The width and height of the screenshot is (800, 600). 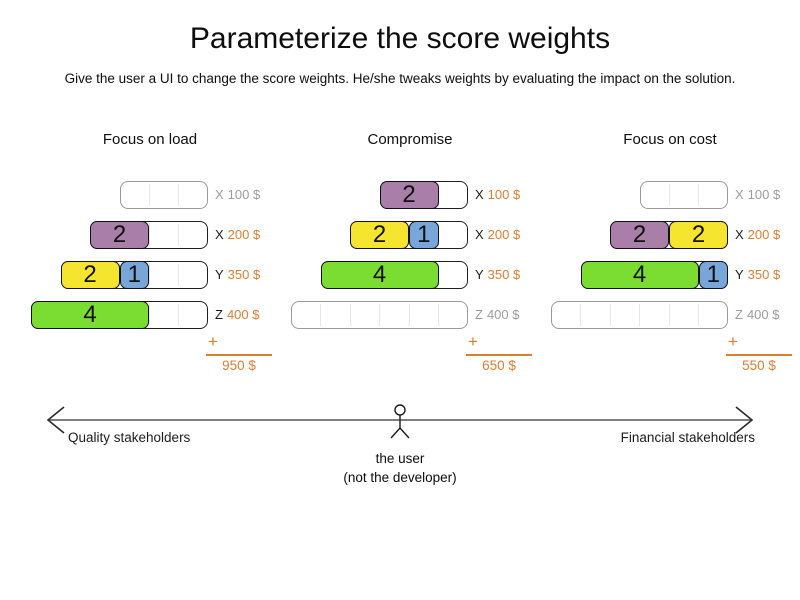 What do you see at coordinates (150, 139) in the screenshot?
I see `scenario-heading: Focus on load` at bounding box center [150, 139].